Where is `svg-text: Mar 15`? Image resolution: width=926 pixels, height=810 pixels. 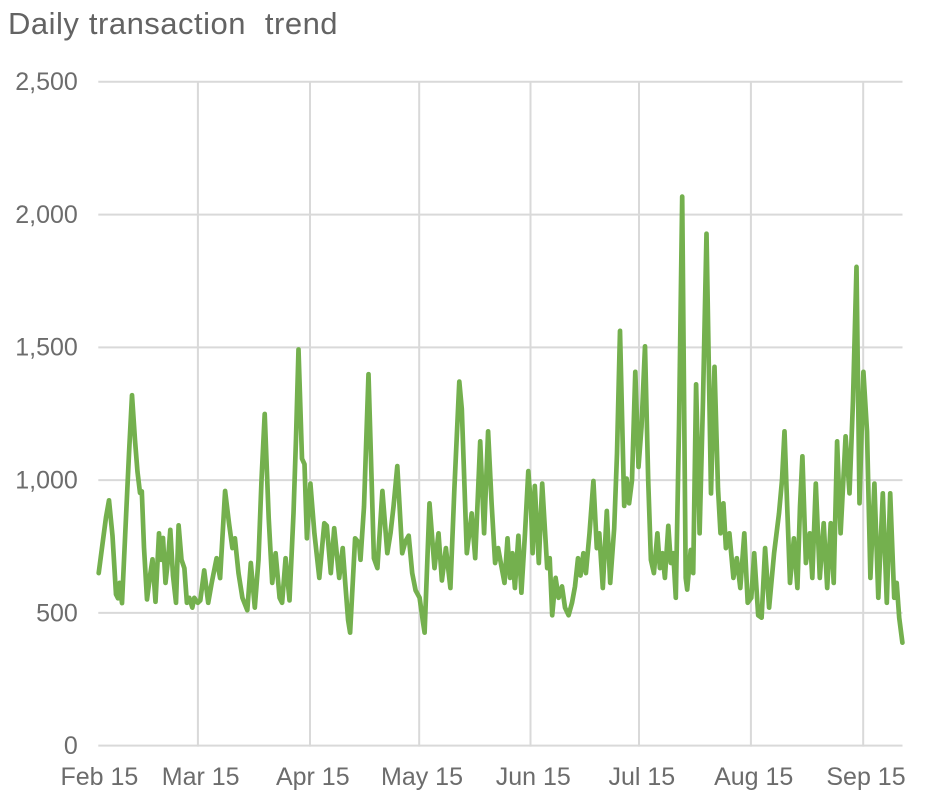
svg-text: Mar 15 is located at coordinates (201, 777).